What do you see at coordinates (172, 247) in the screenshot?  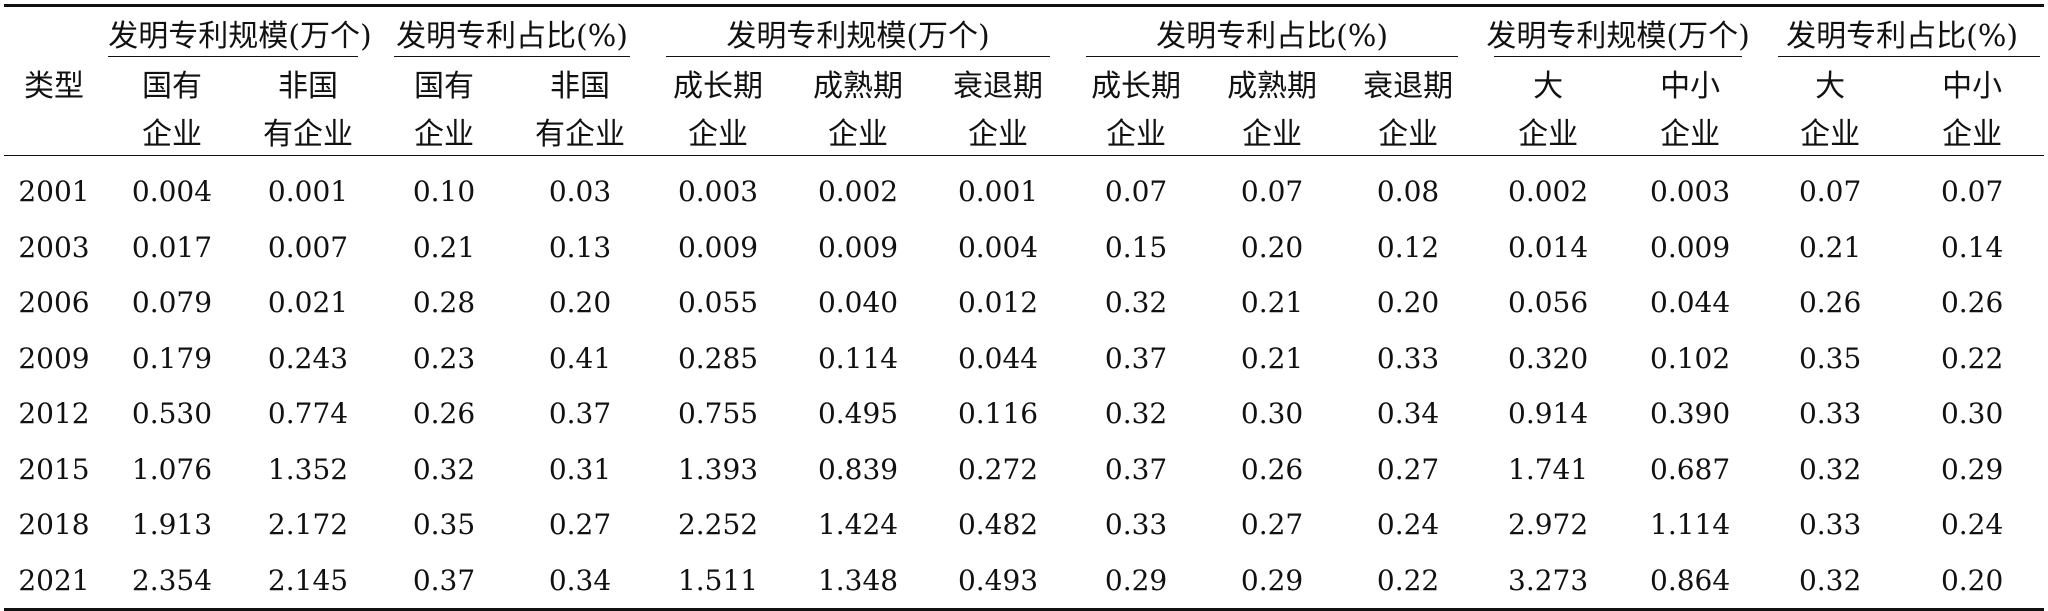 I see `value-cell: 0.017` at bounding box center [172, 247].